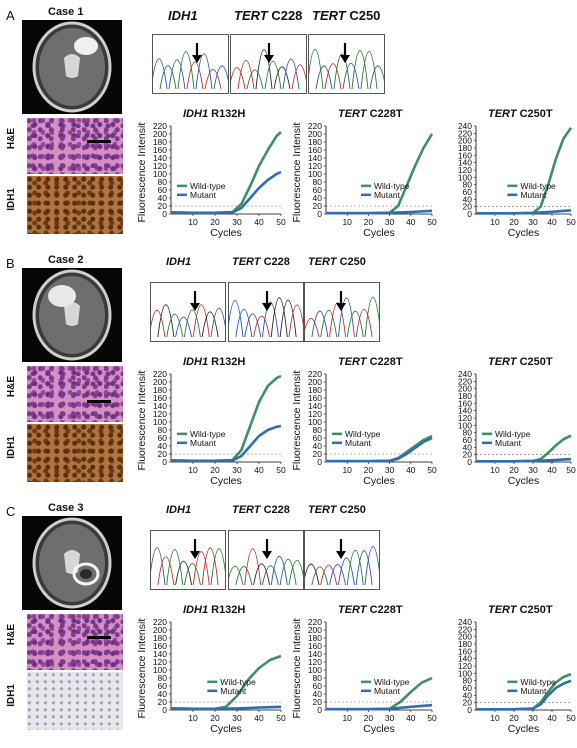  Describe the element at coordinates (75, 146) in the screenshot. I see `he-histology-image` at that location.